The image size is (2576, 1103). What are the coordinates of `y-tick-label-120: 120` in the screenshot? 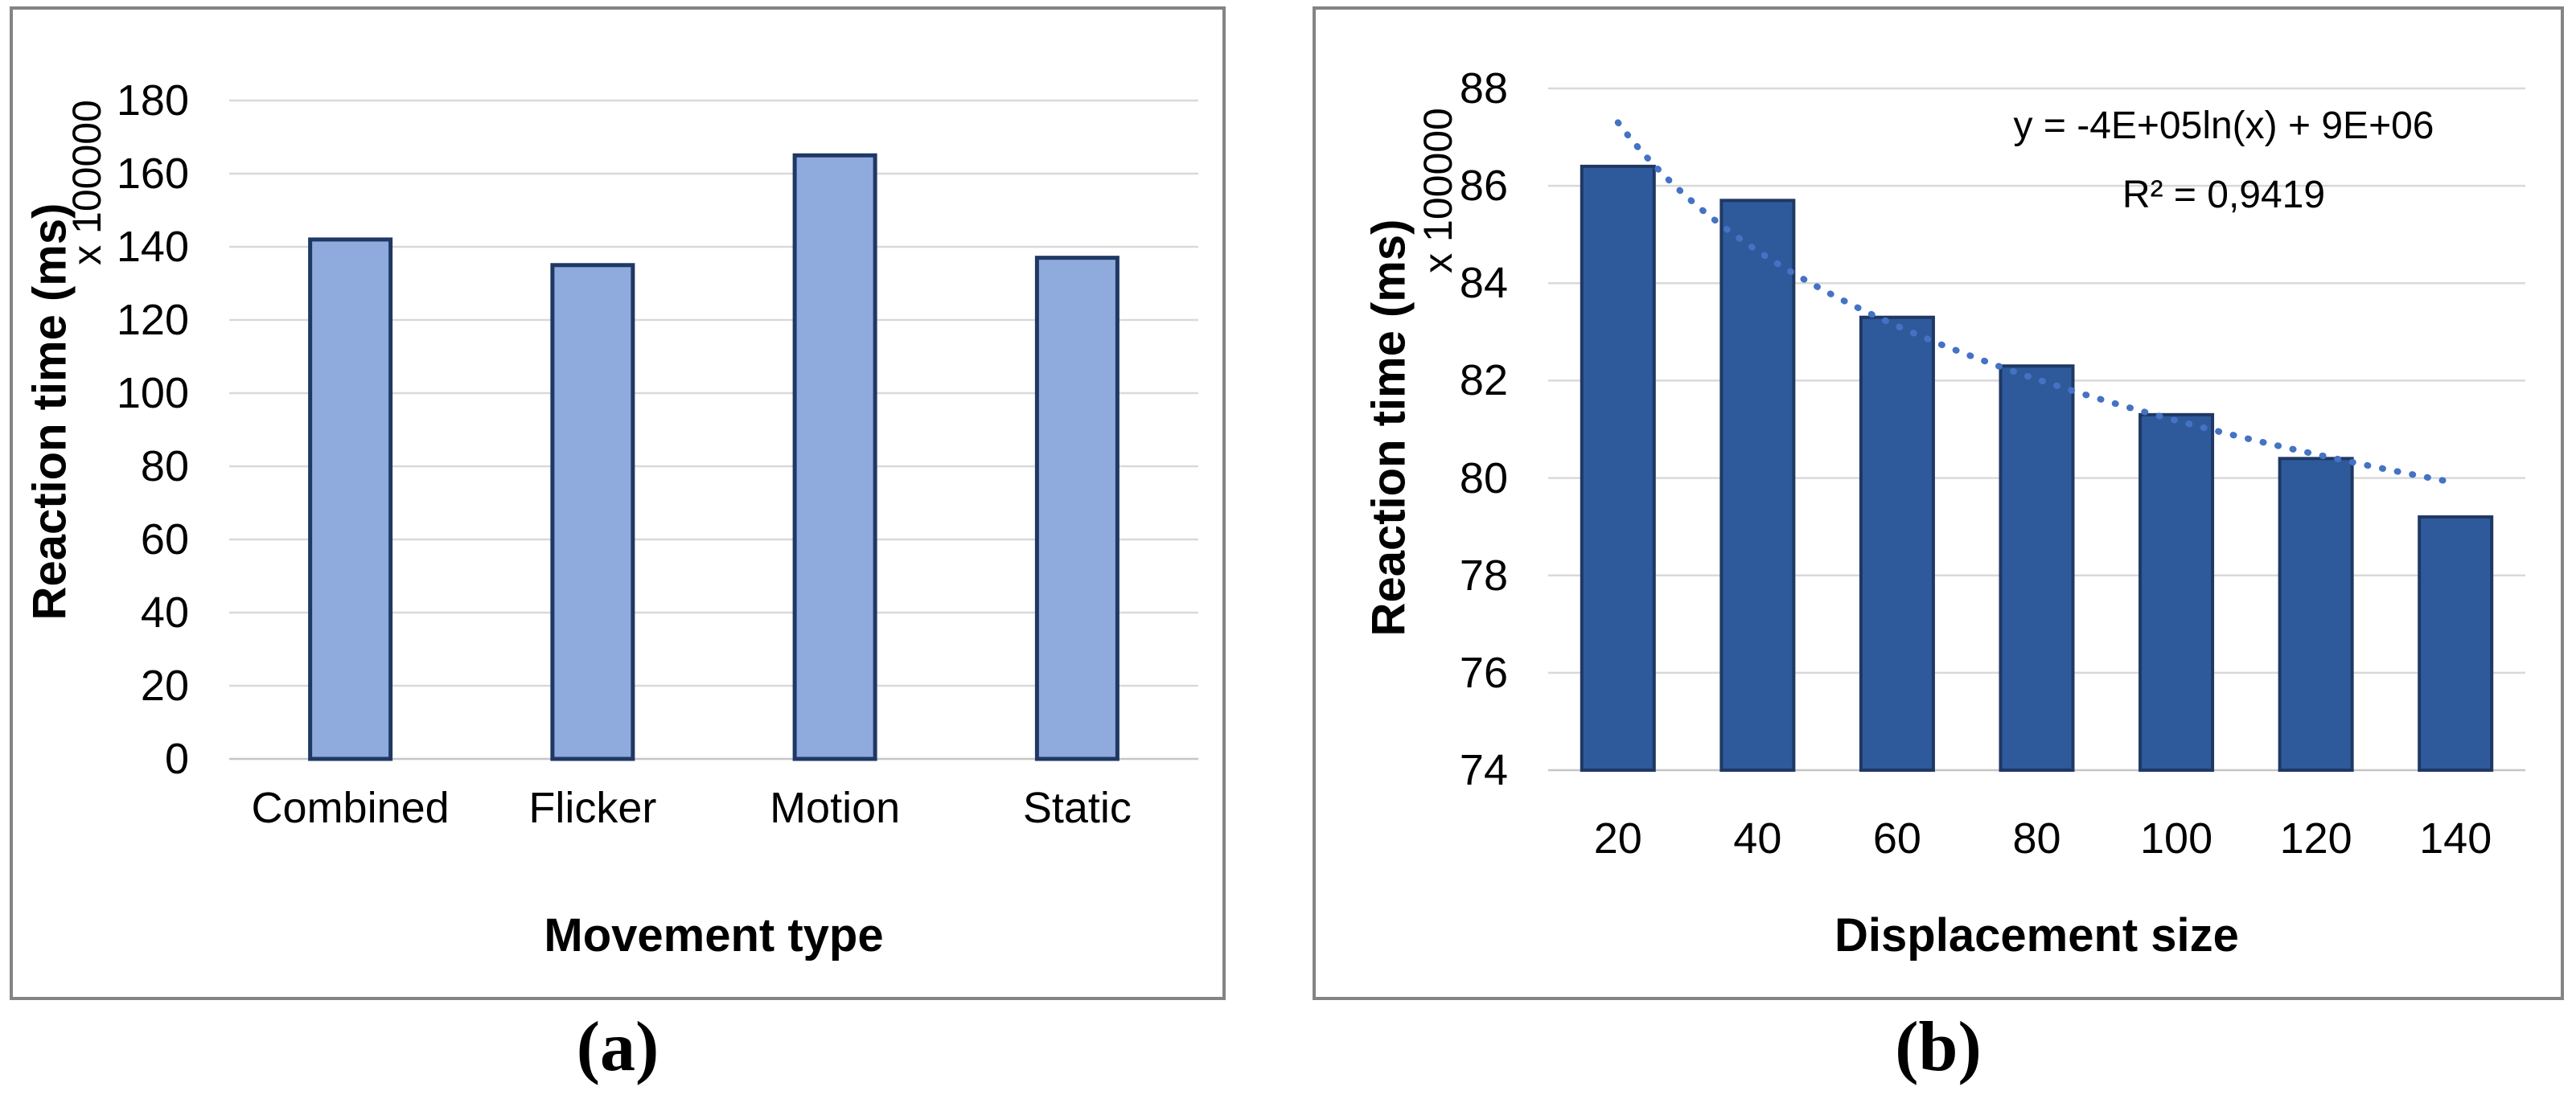 It's located at (152, 320).